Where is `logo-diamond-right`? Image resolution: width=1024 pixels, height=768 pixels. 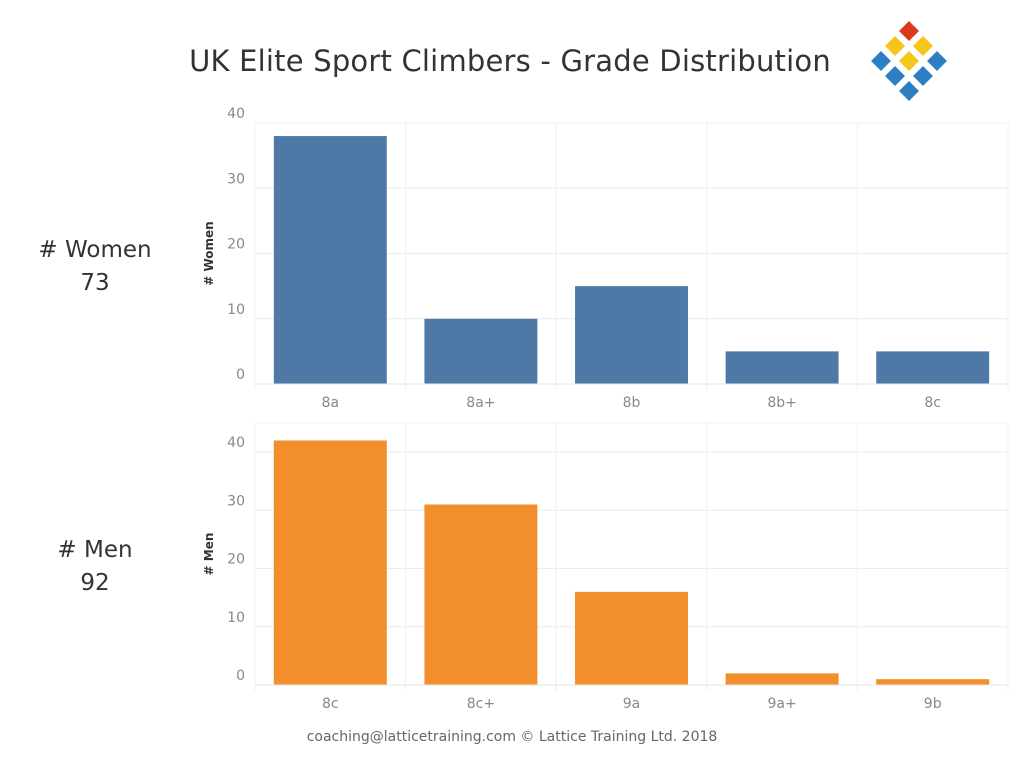
logo-diamond-right is located at coordinates (937, 61).